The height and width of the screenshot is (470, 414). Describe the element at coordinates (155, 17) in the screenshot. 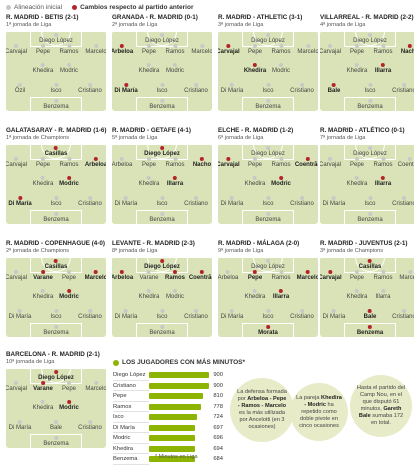

I see `match-title: GRANADA - R. MADRID (0-1)` at that location.